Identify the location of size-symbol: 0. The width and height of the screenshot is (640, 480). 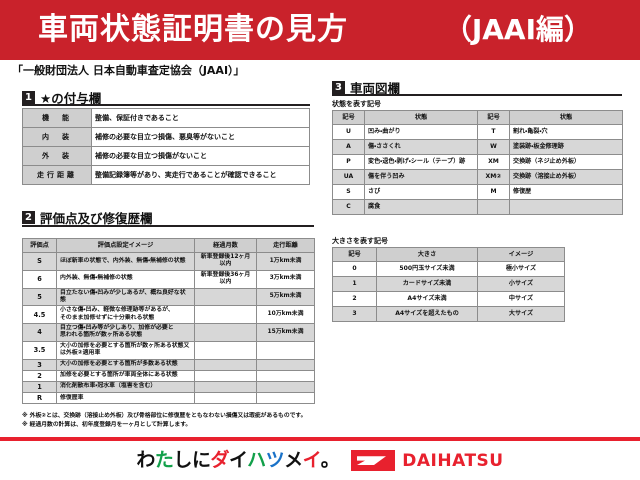
(354, 269).